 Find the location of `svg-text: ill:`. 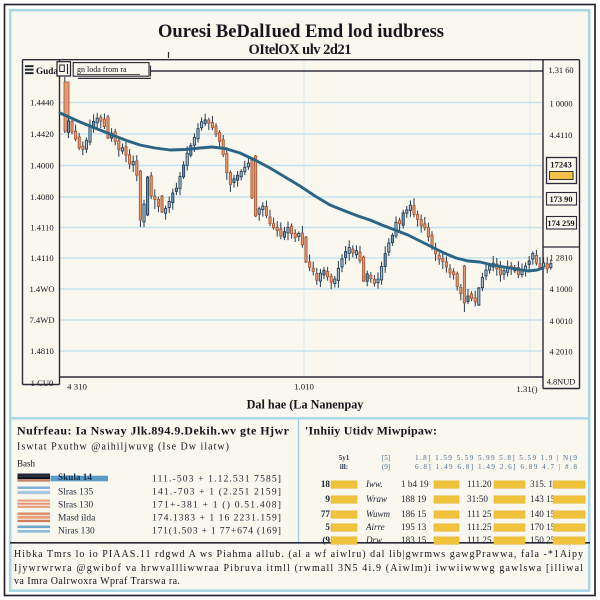

svg-text: ill: is located at coordinates (344, 467).